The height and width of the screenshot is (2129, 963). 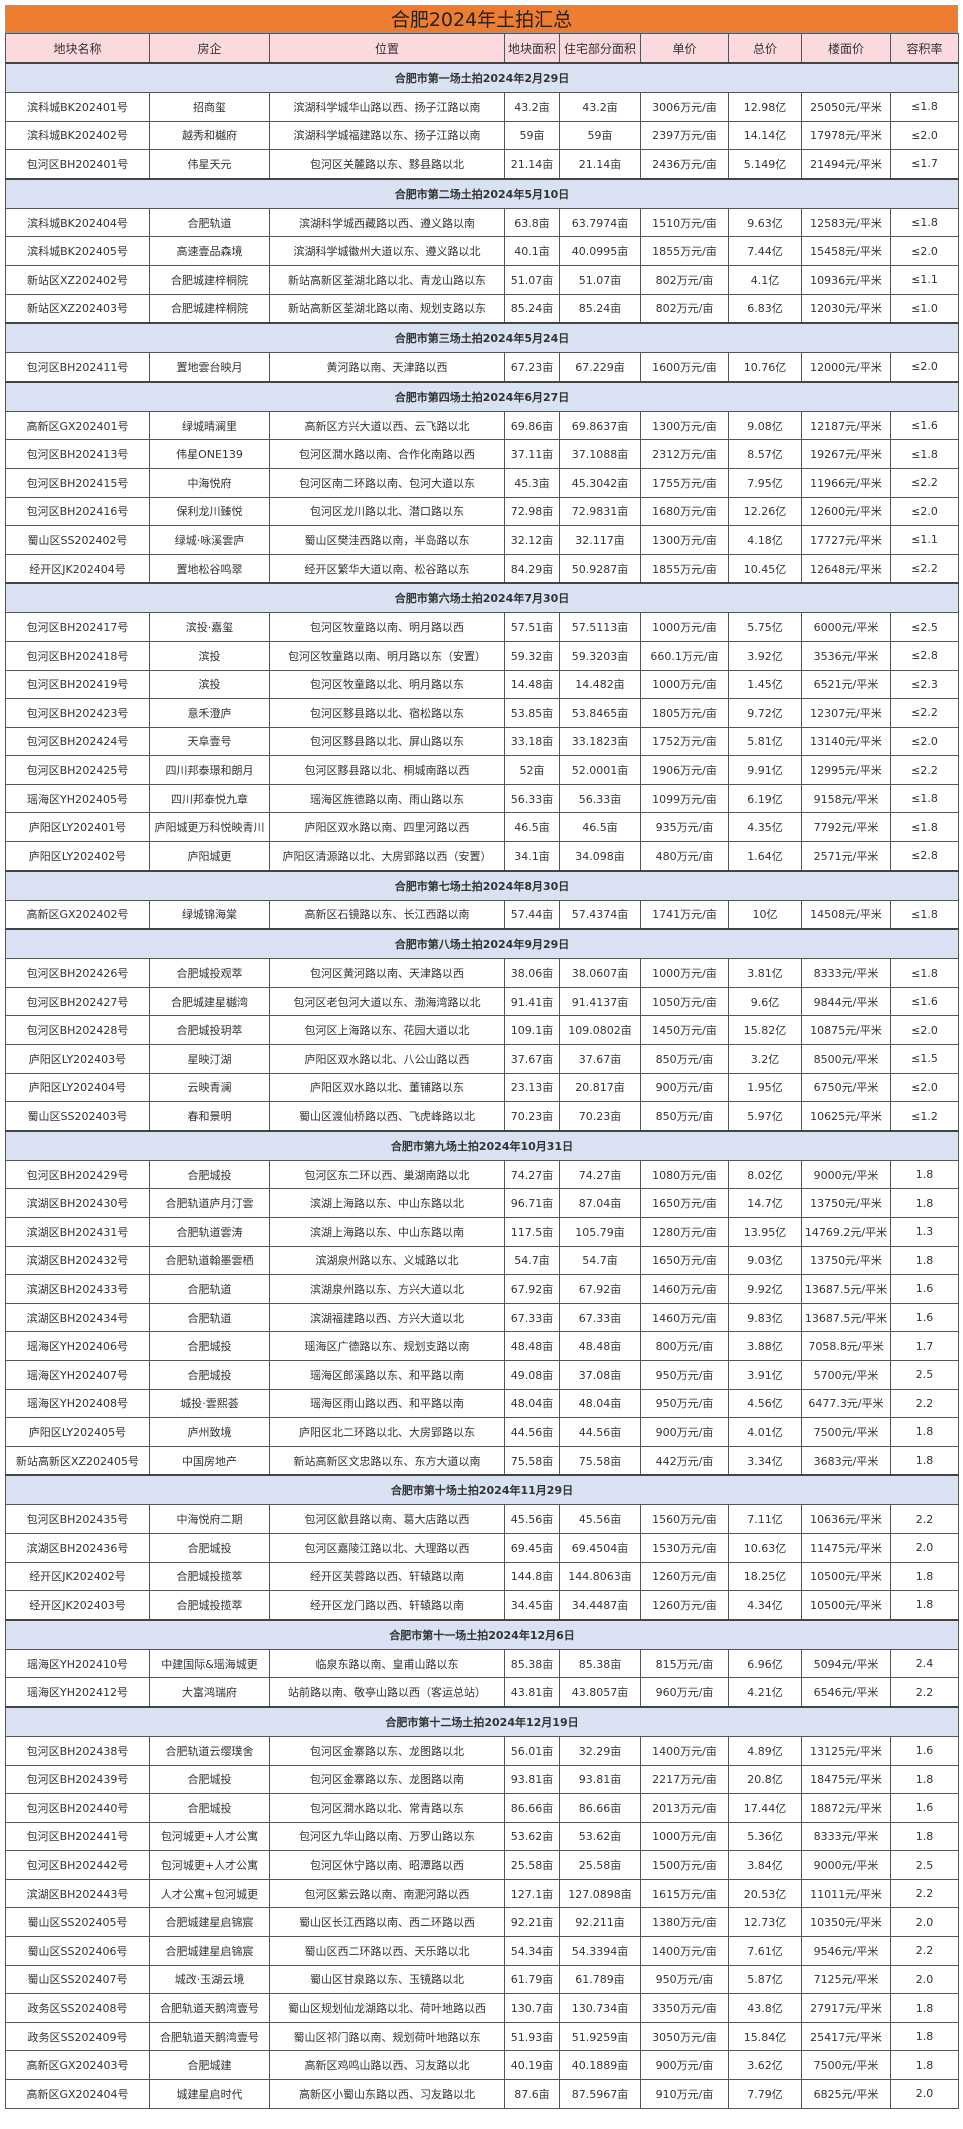 I want to click on cell-residential-area: 67.92亩, so click(x=600, y=1289).